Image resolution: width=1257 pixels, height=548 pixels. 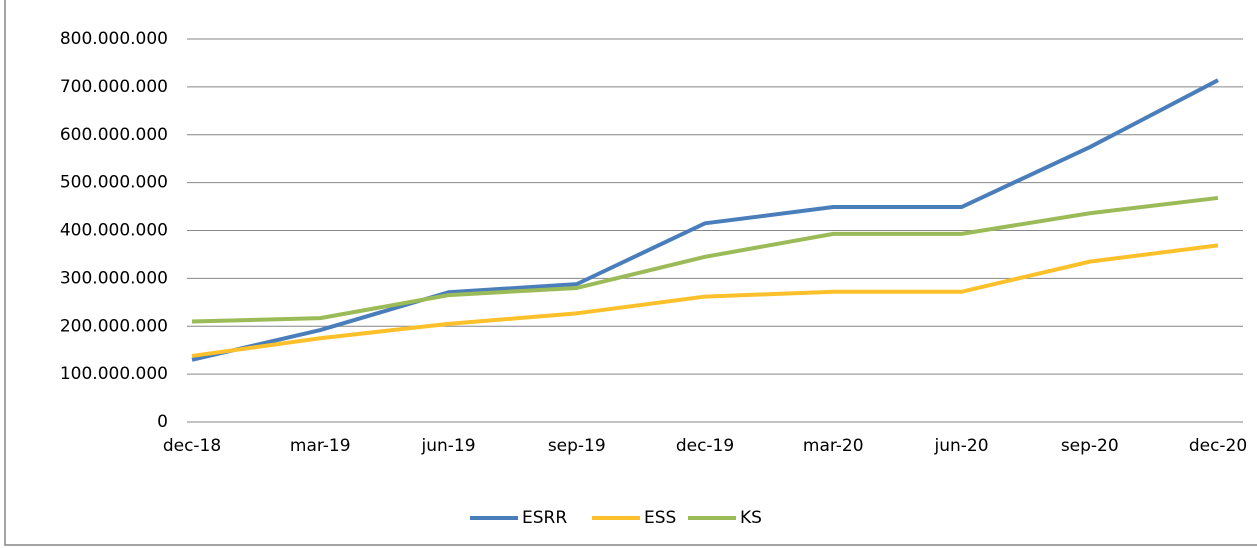 I want to click on x-tick-label: jun-19, so click(x=447, y=446).